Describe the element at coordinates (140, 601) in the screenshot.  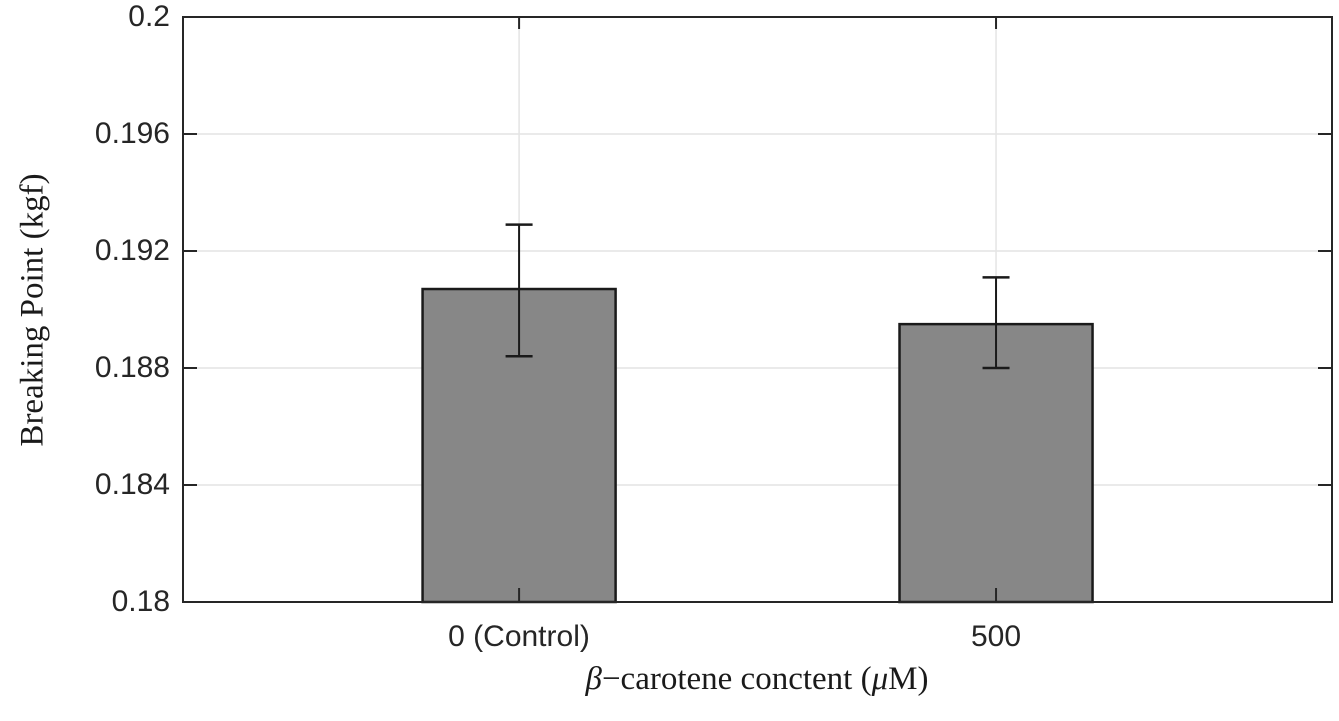
I see `y-tick-label: 0.18` at that location.